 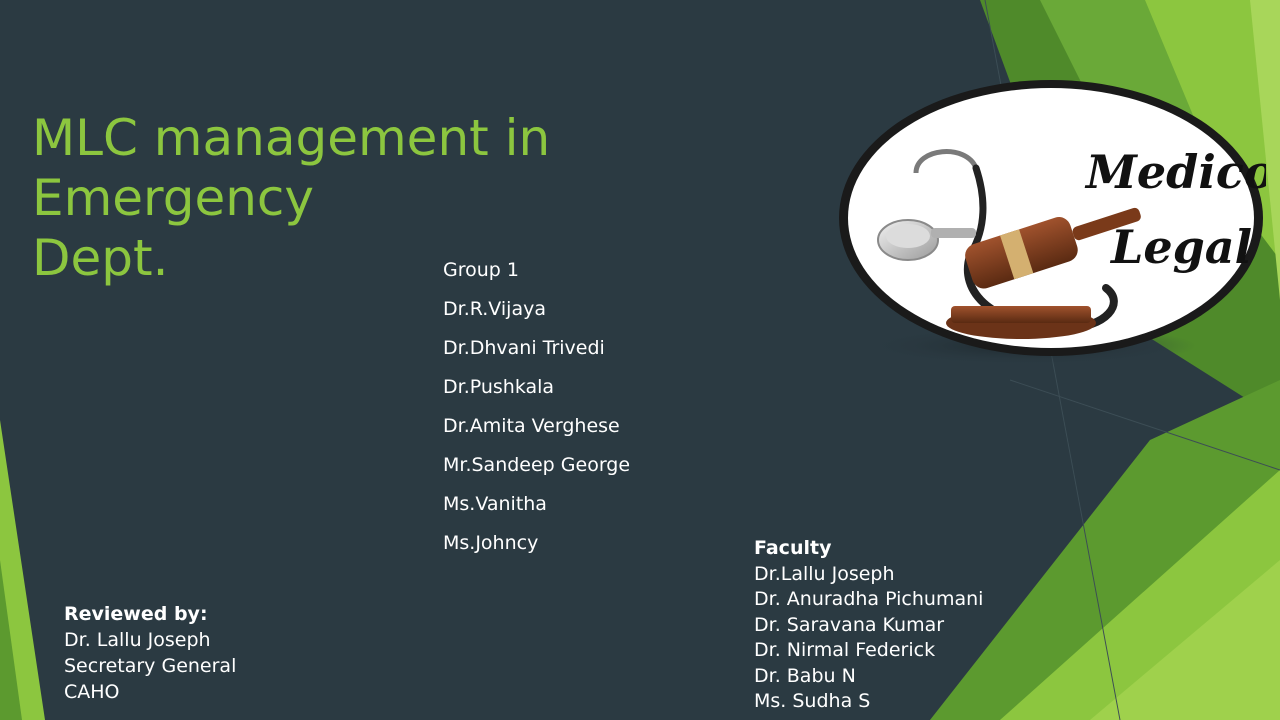 I want to click on group-member: Dr.Pushkala, so click(x=499, y=387).